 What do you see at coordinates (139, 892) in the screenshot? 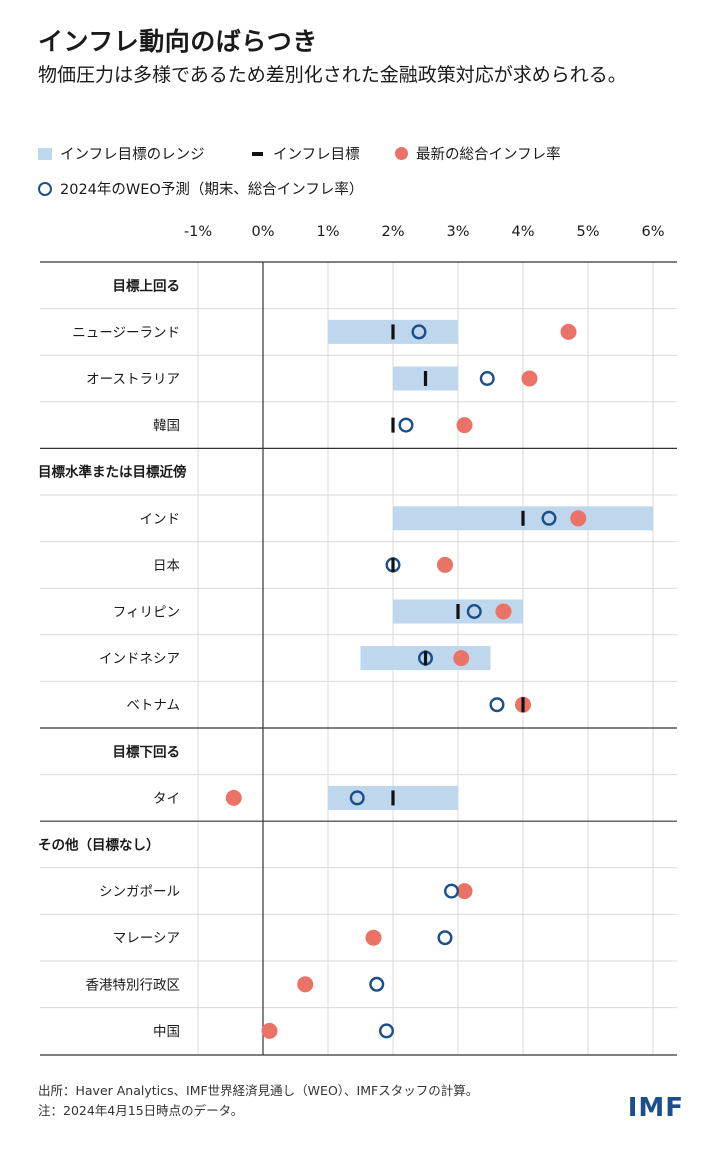
I see `row-label: シンガポール` at bounding box center [139, 892].